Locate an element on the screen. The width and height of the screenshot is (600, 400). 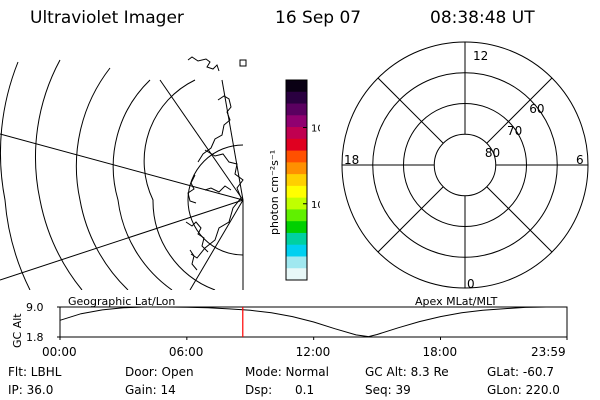
x-tick-label: 06:00 is located at coordinates (186, 352).